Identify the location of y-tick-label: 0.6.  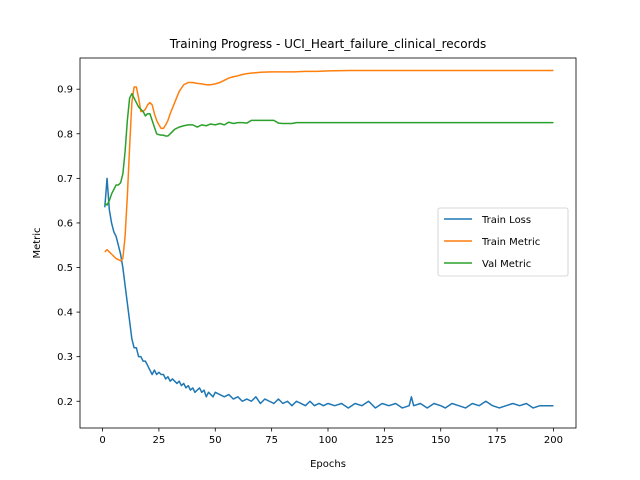
(65, 223).